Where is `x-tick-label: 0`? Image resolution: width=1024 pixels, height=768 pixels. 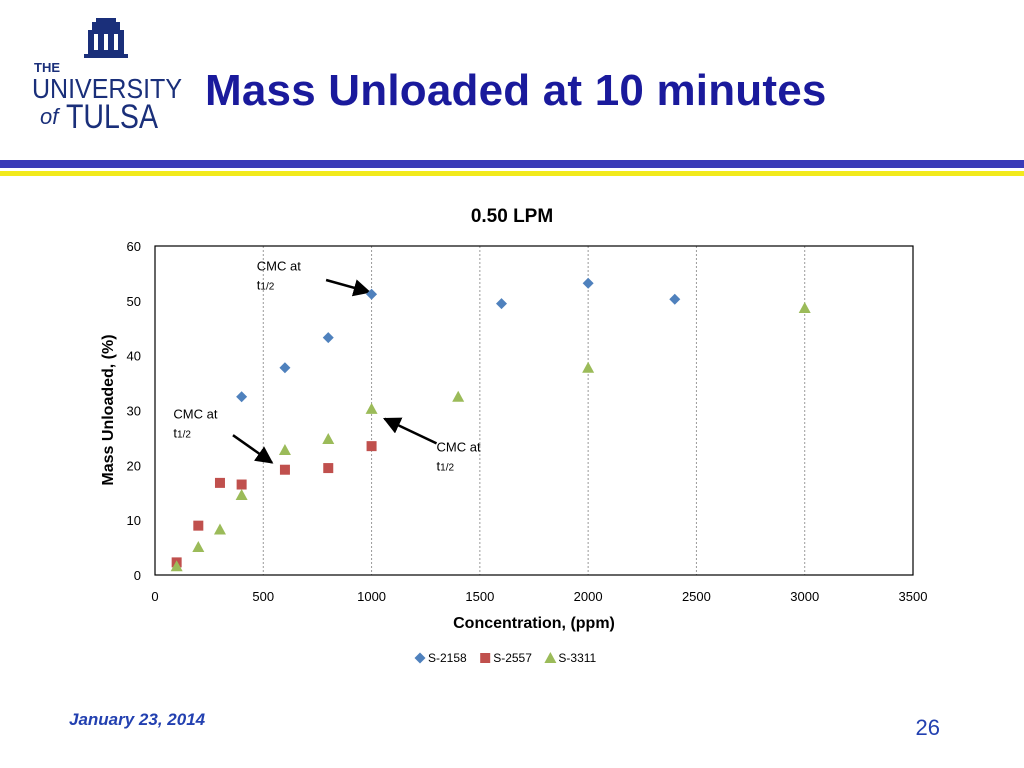
x-tick-label: 0 is located at coordinates (154, 596).